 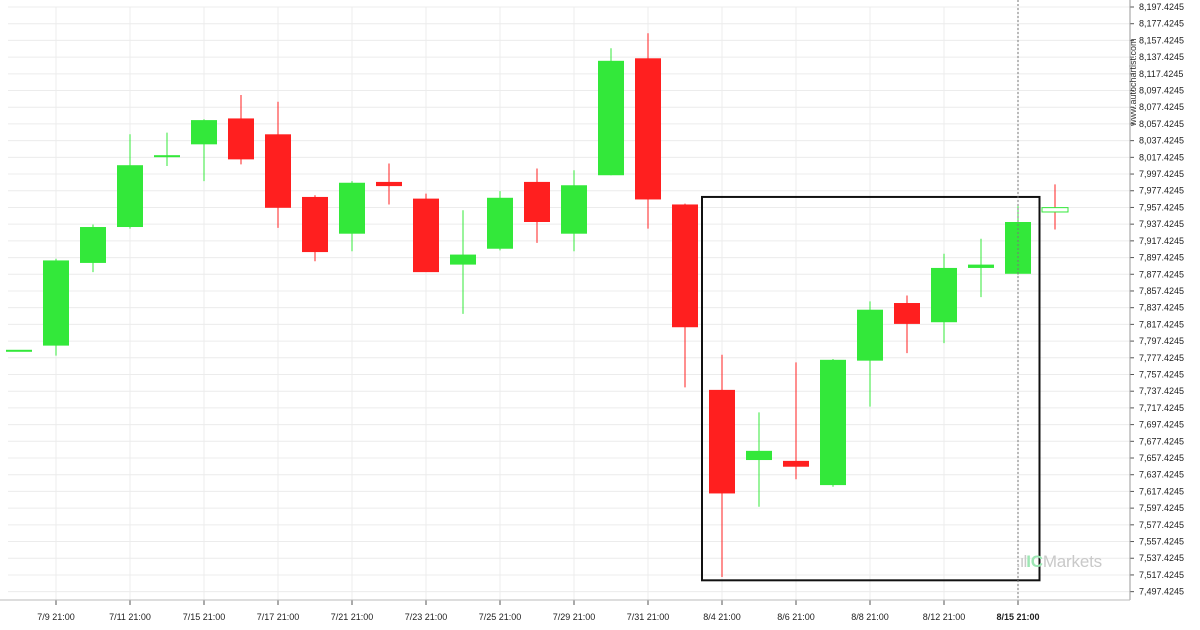 What do you see at coordinates (1161, 308) in the screenshot?
I see `y-tick-label: 7,837.4245` at bounding box center [1161, 308].